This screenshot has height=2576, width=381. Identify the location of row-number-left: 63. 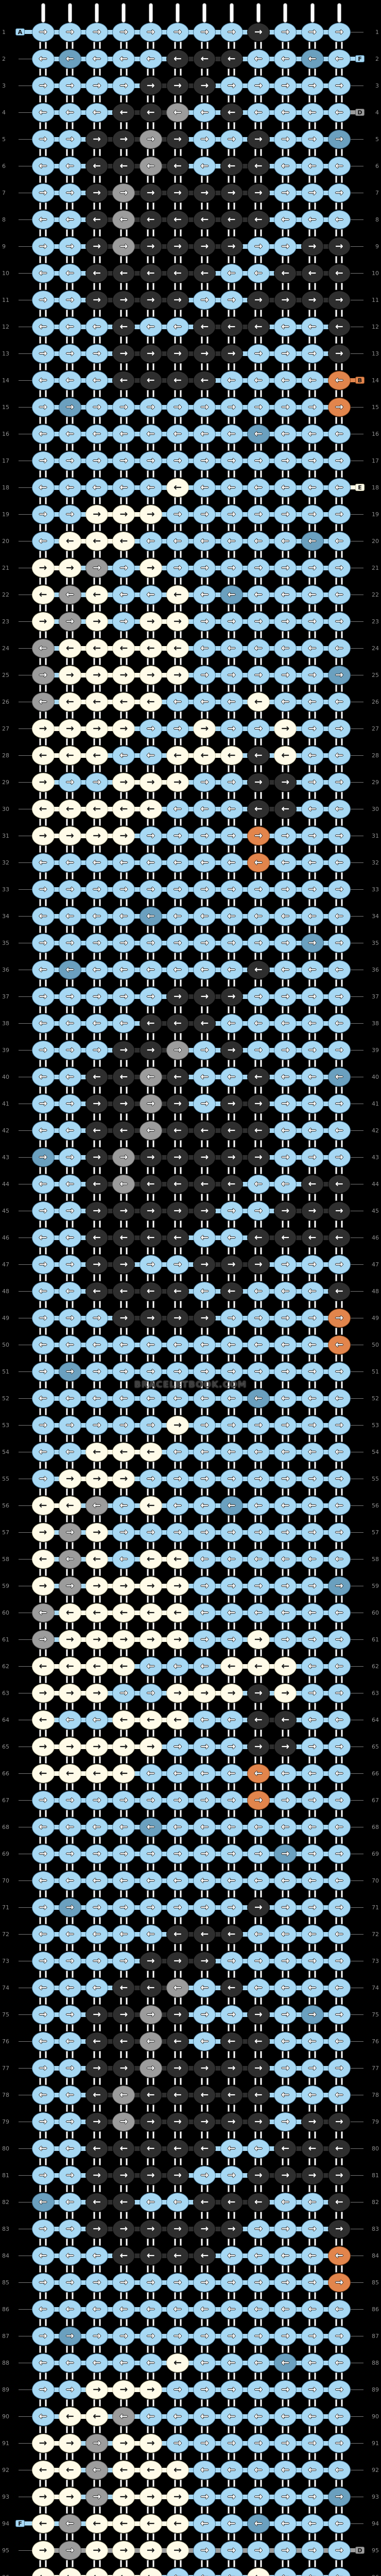
(5, 1693).